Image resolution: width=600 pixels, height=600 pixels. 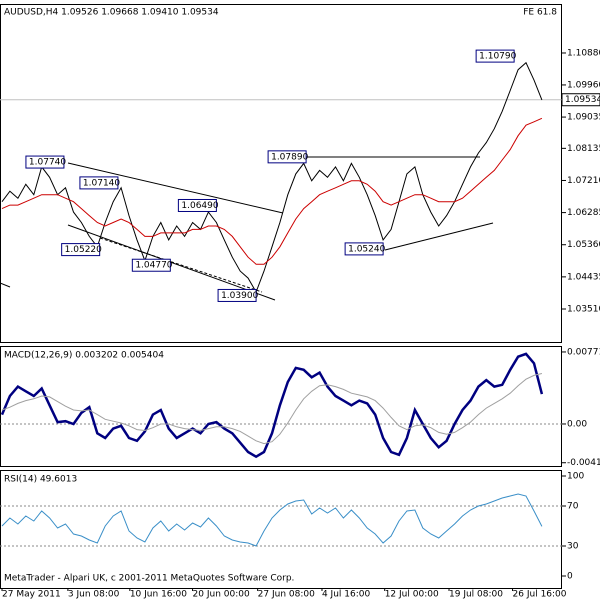 What do you see at coordinates (83, 250) in the screenshot?
I see `price-note: 1.05220` at bounding box center [83, 250].